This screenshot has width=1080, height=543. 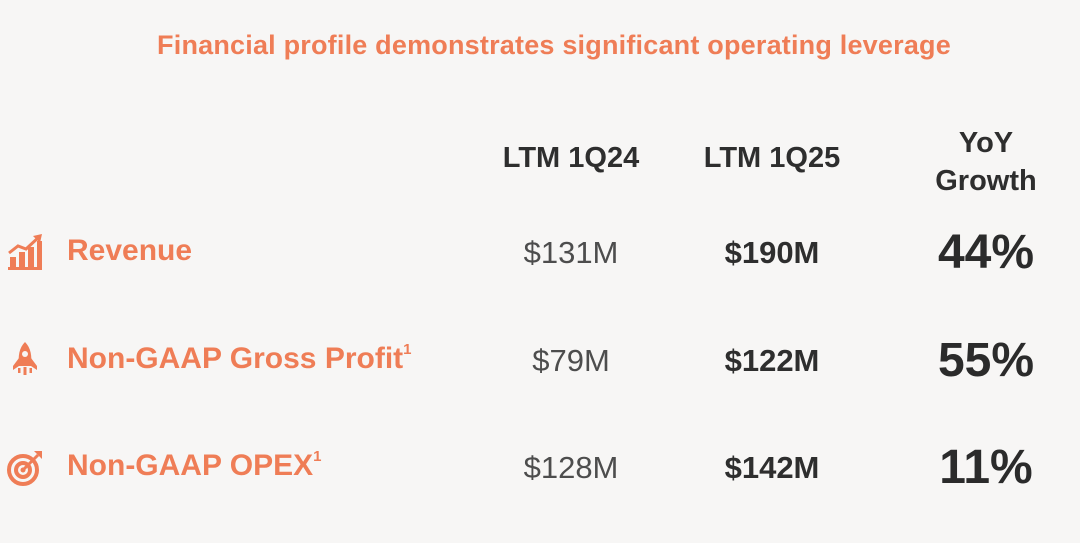 What do you see at coordinates (25, 252) in the screenshot?
I see `growth-chart-icon` at bounding box center [25, 252].